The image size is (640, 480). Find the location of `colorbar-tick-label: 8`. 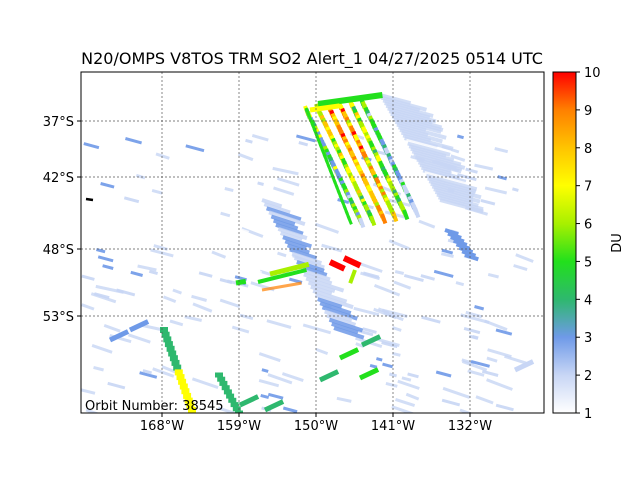

colorbar-tick-label: 8 is located at coordinates (588, 149).